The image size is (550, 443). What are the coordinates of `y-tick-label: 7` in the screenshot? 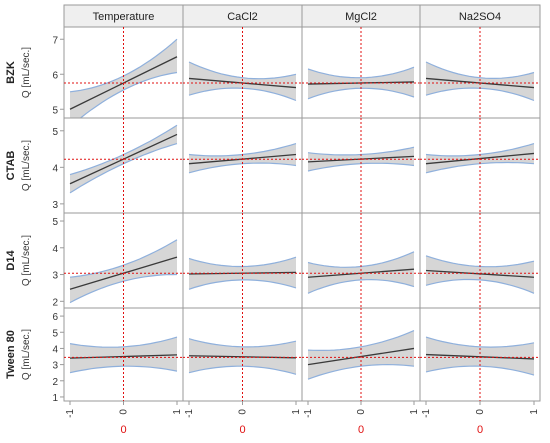 It's located at (55, 40).